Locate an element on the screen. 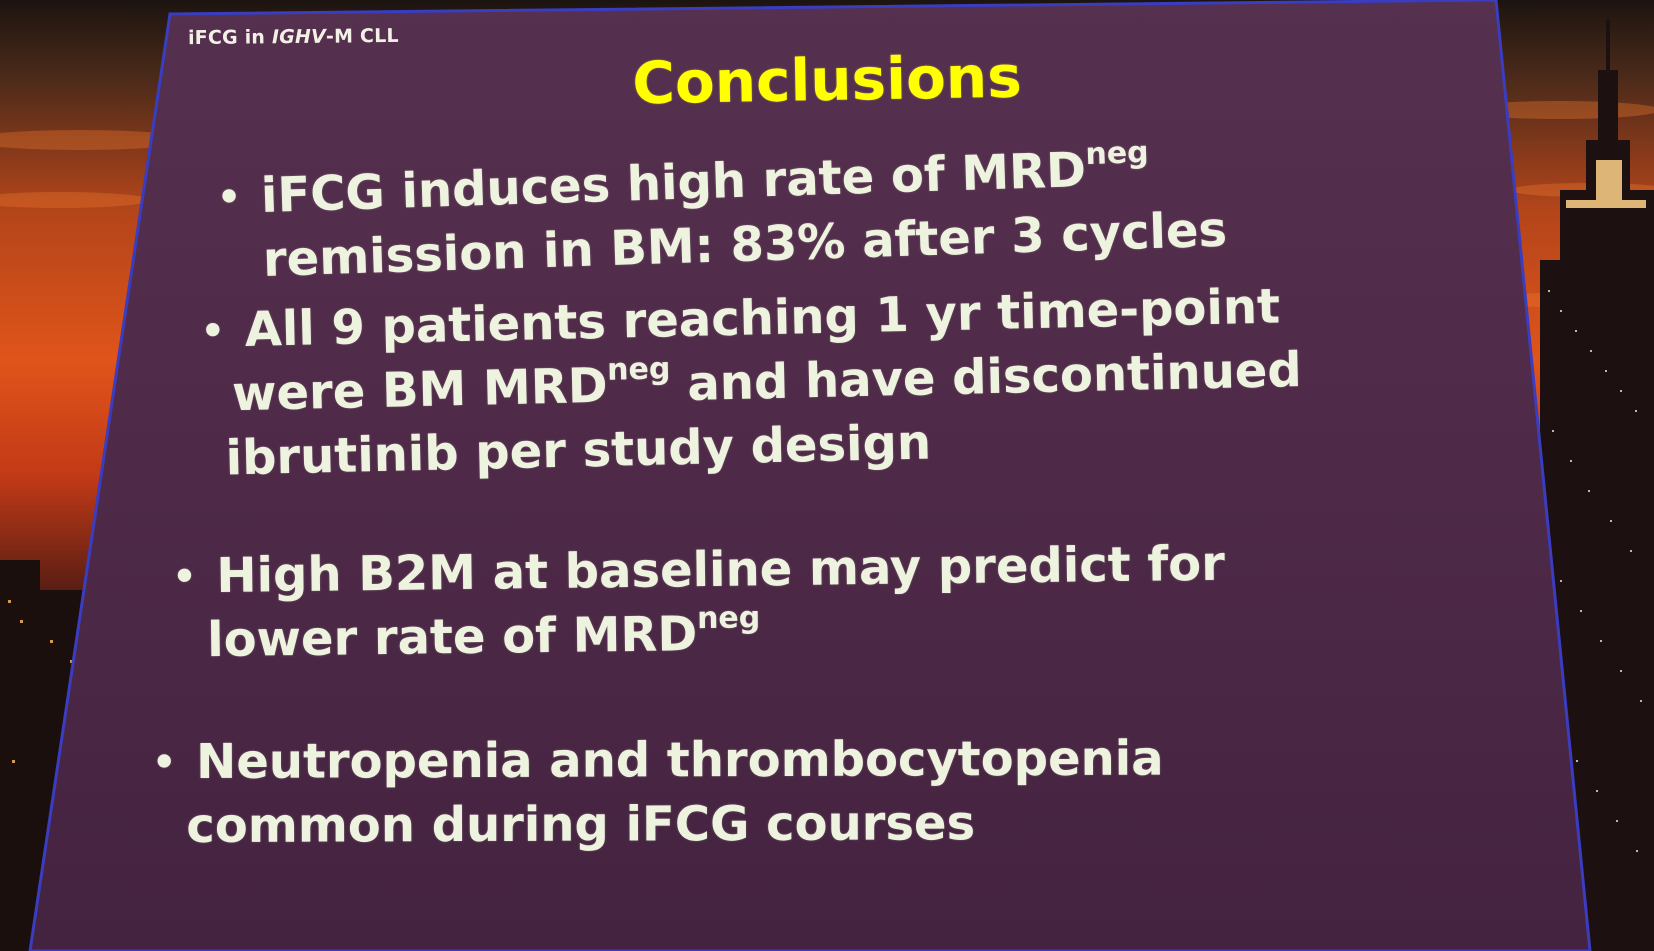 This screenshot has width=1654, height=951. header-tag-suffix: -M CLL is located at coordinates (362, 36).